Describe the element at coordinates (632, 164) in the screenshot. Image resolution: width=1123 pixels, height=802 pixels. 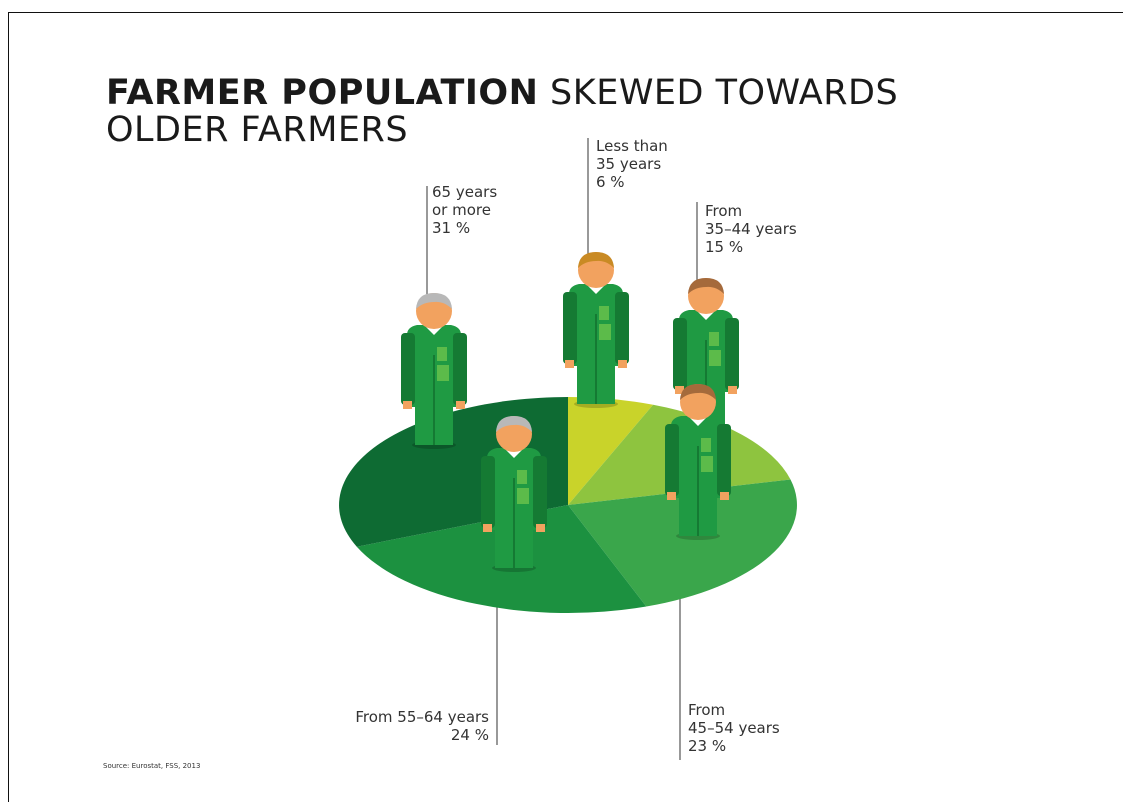
I see `label-under-35: Less than 35 years 6 %` at that location.